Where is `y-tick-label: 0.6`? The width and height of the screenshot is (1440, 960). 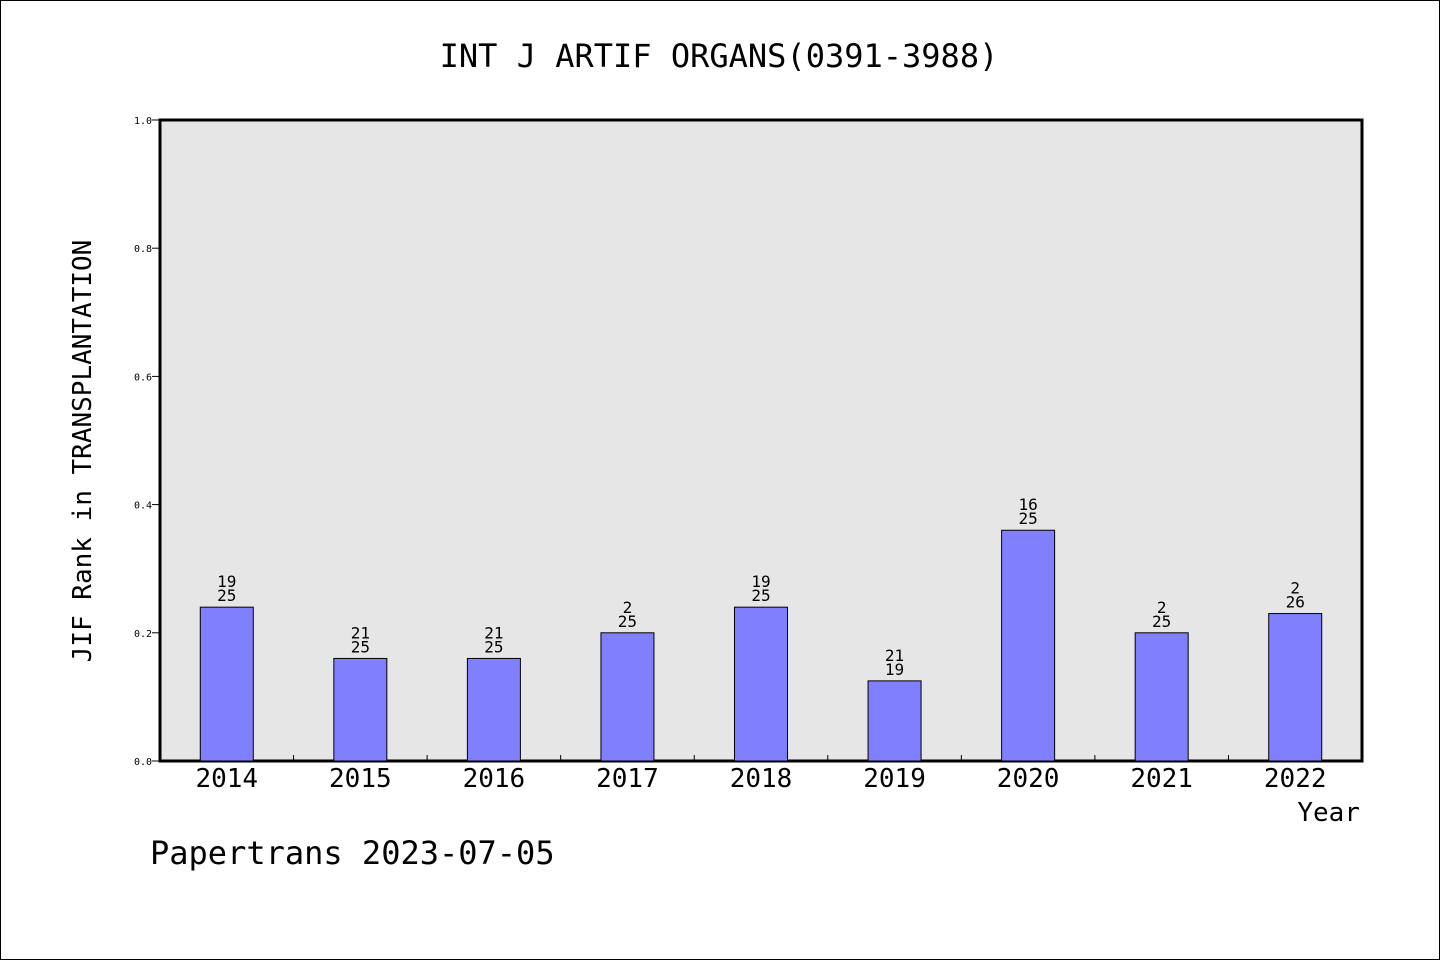
y-tick-label: 0.6 is located at coordinates (143, 377).